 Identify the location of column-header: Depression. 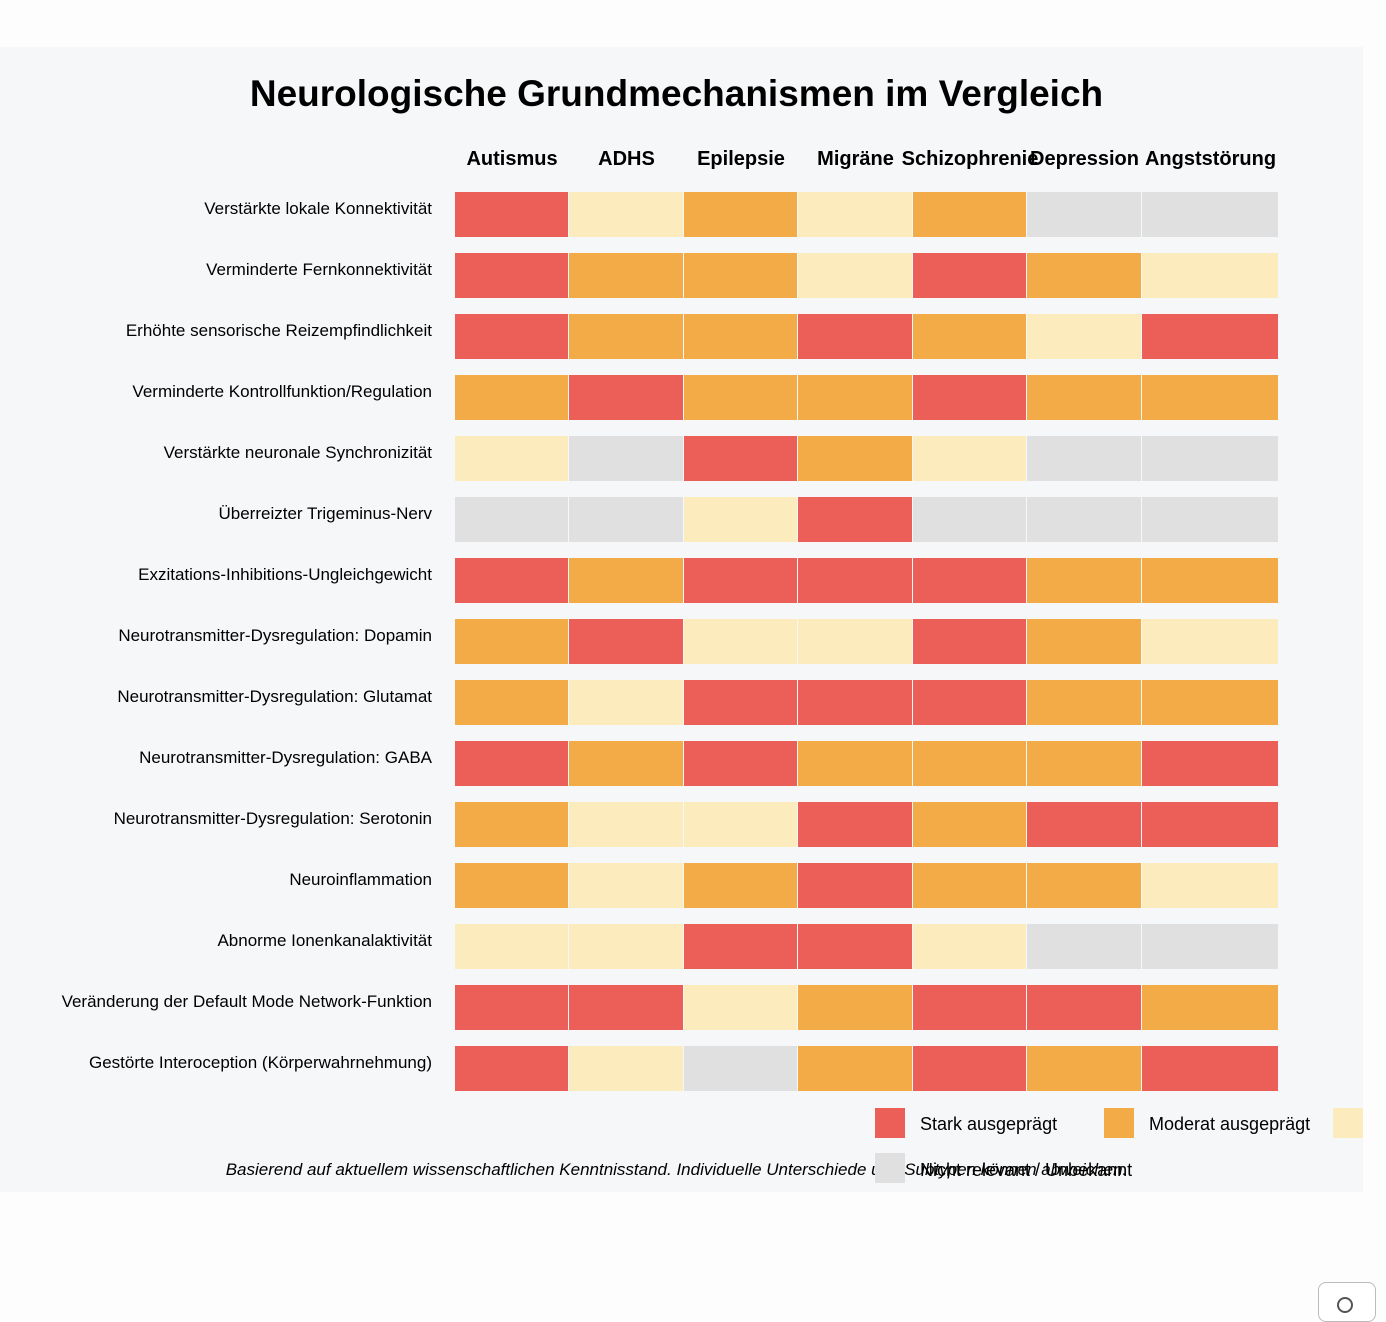
(1084, 159).